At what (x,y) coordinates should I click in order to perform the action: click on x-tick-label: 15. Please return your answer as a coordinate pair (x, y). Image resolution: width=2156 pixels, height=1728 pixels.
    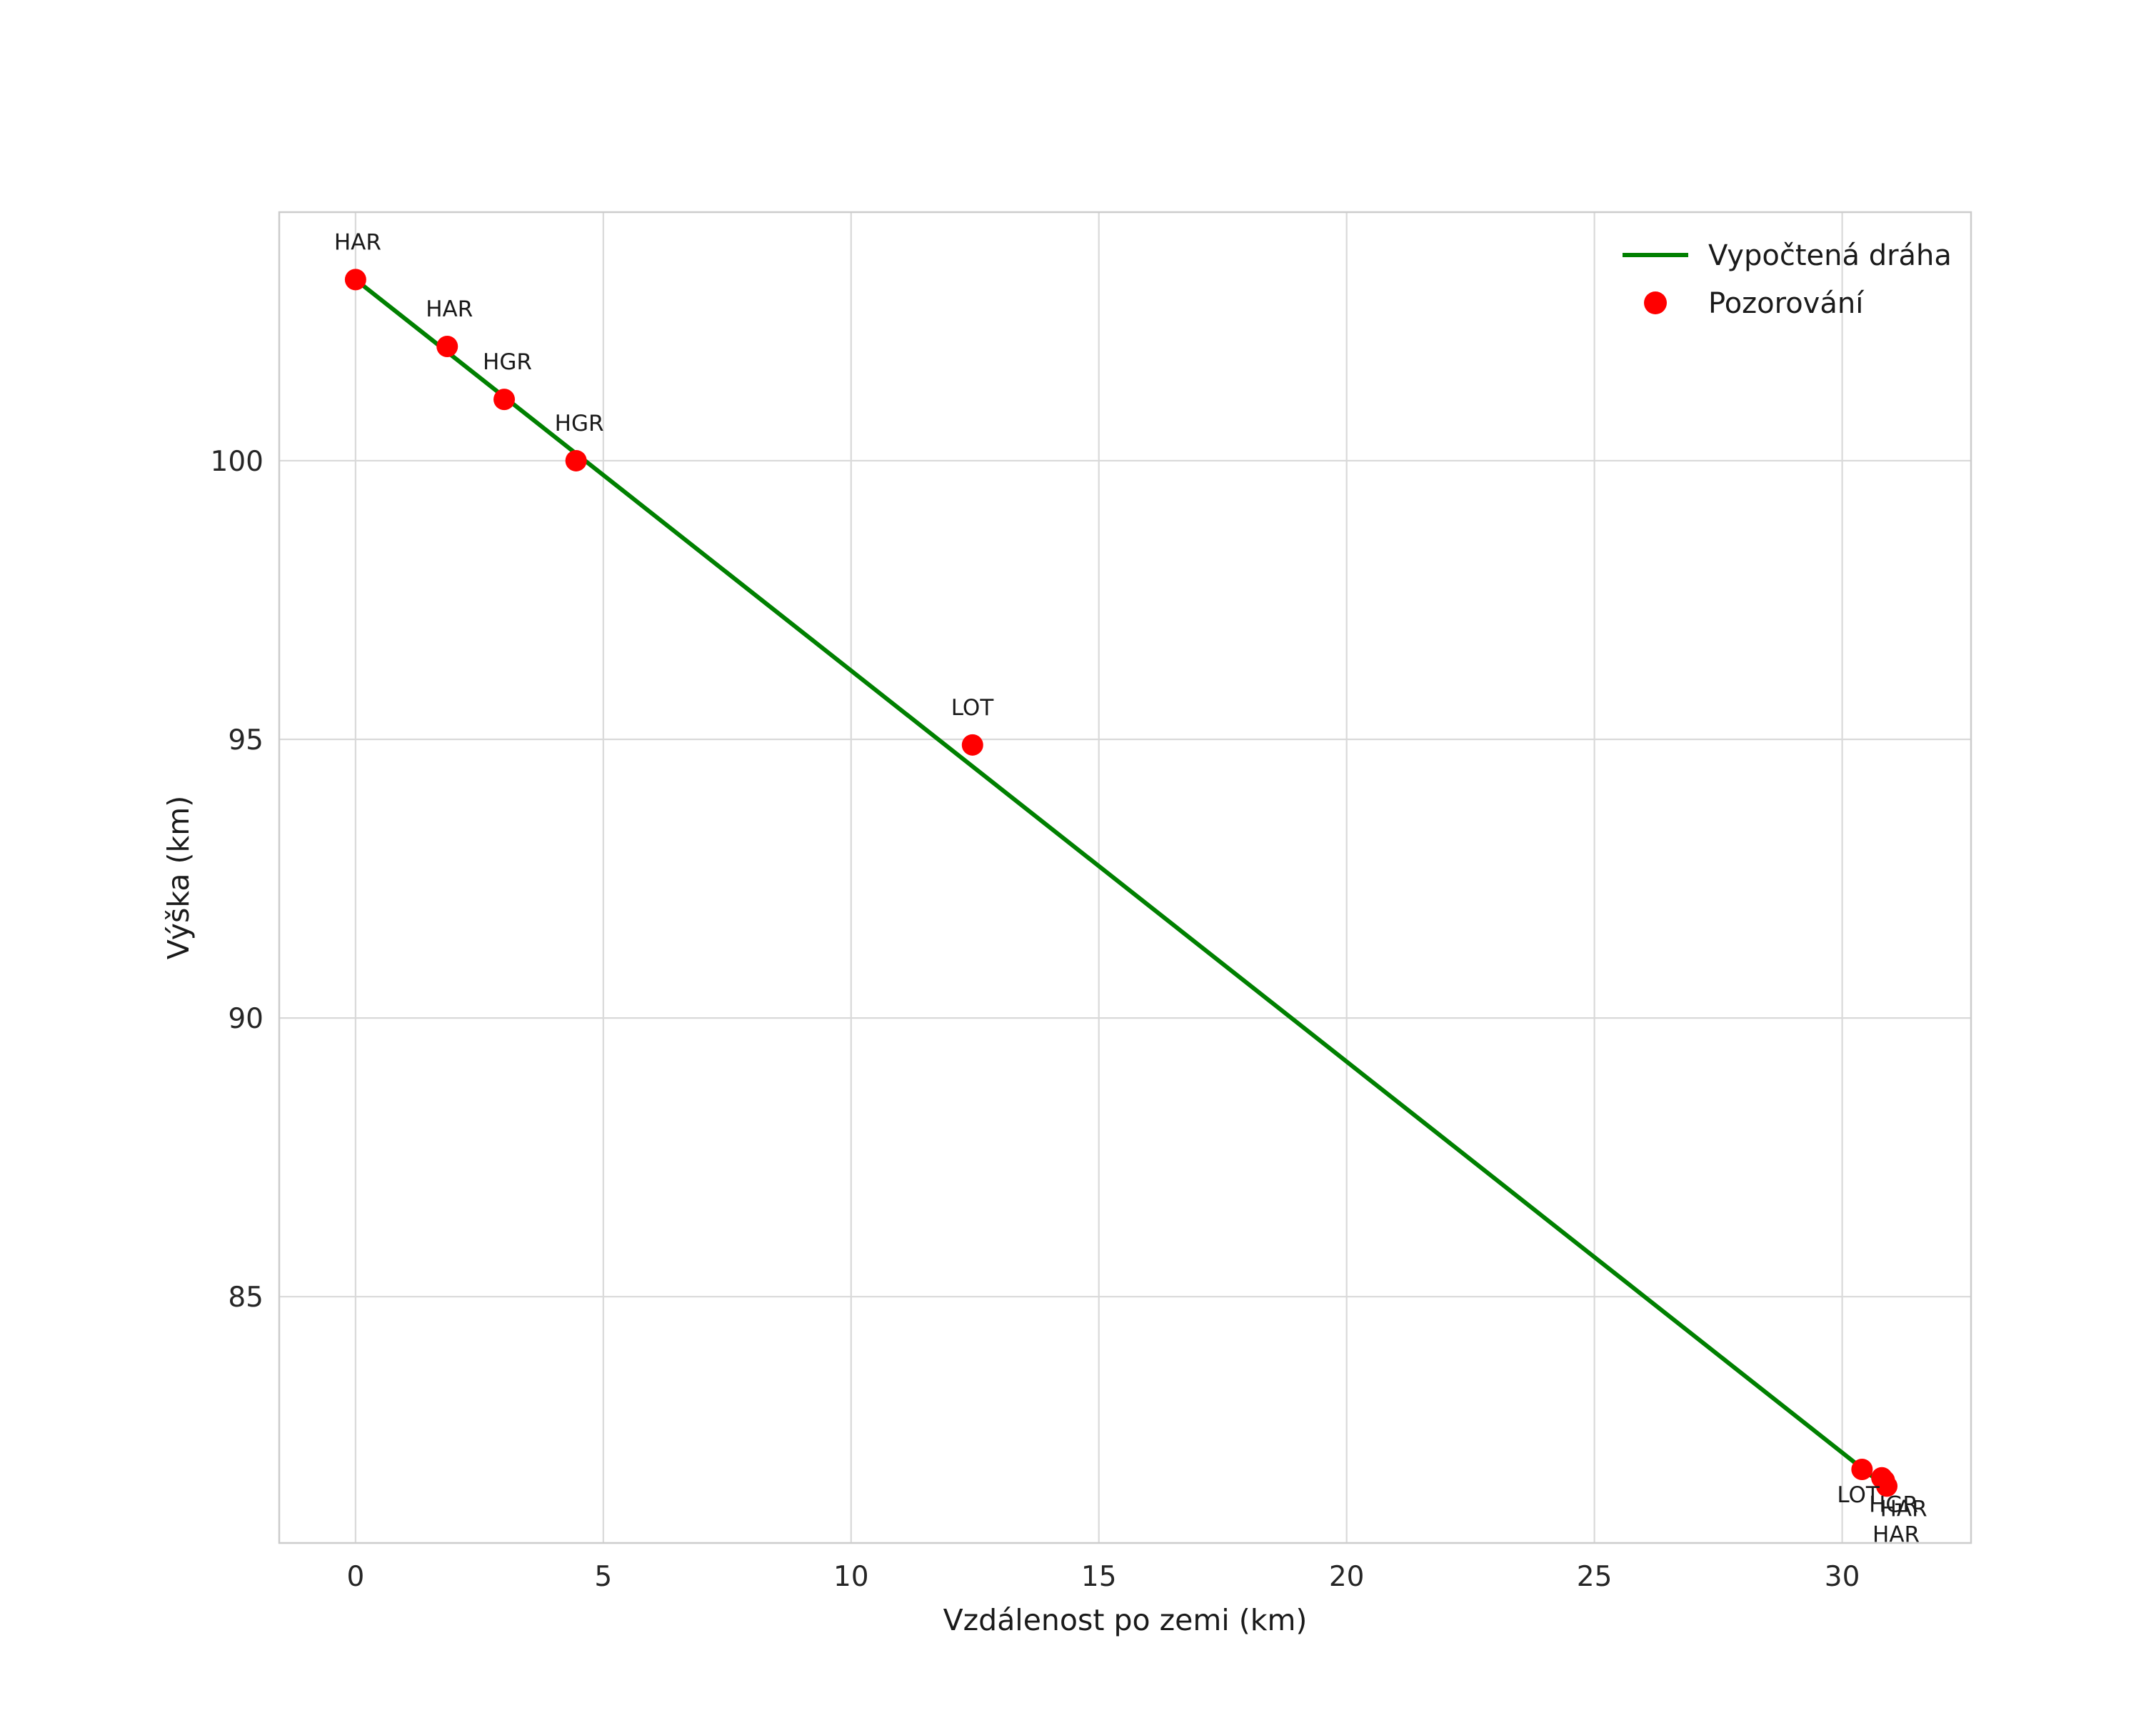
    Looking at the image, I should click on (1099, 1577).